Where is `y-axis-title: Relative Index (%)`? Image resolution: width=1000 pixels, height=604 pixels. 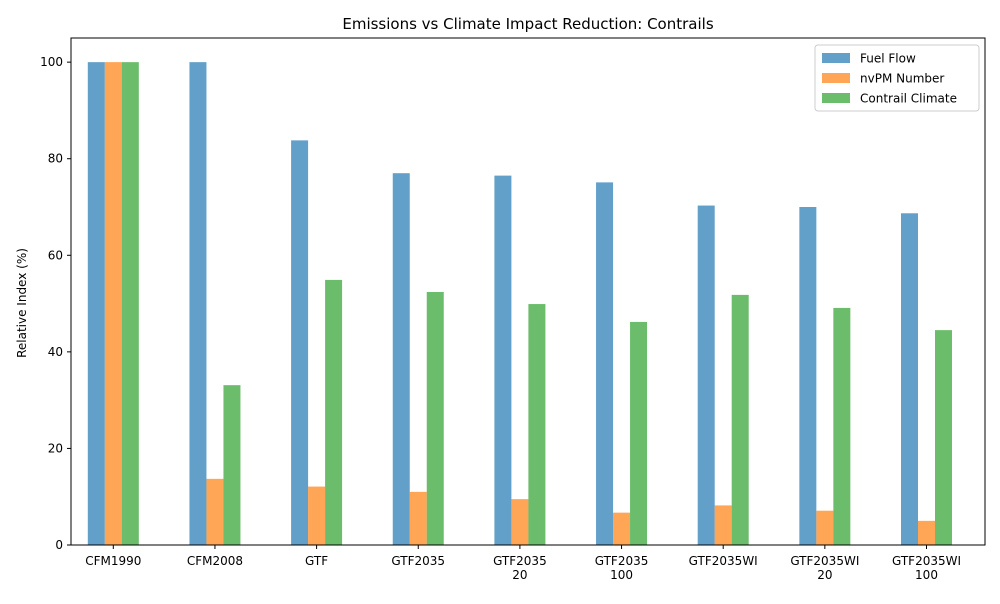
y-axis-title: Relative Index (%) is located at coordinates (22, 303).